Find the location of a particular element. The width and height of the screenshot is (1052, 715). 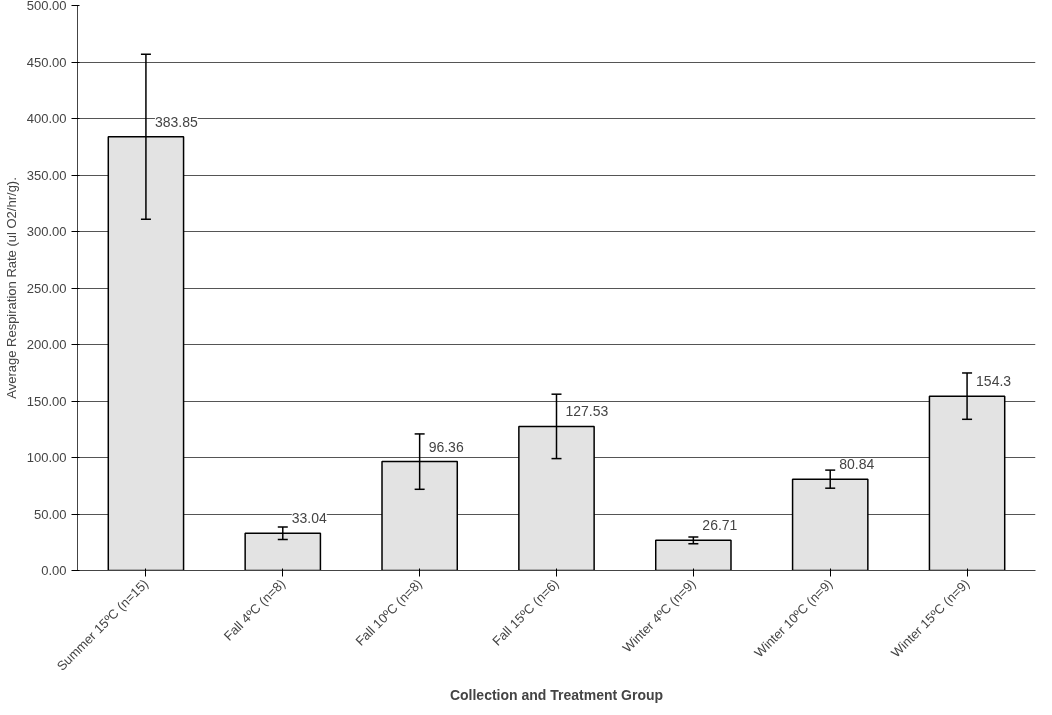

y-axis-title: Average Respiration Rate (ul O2/hr/g). is located at coordinates (11, 288).